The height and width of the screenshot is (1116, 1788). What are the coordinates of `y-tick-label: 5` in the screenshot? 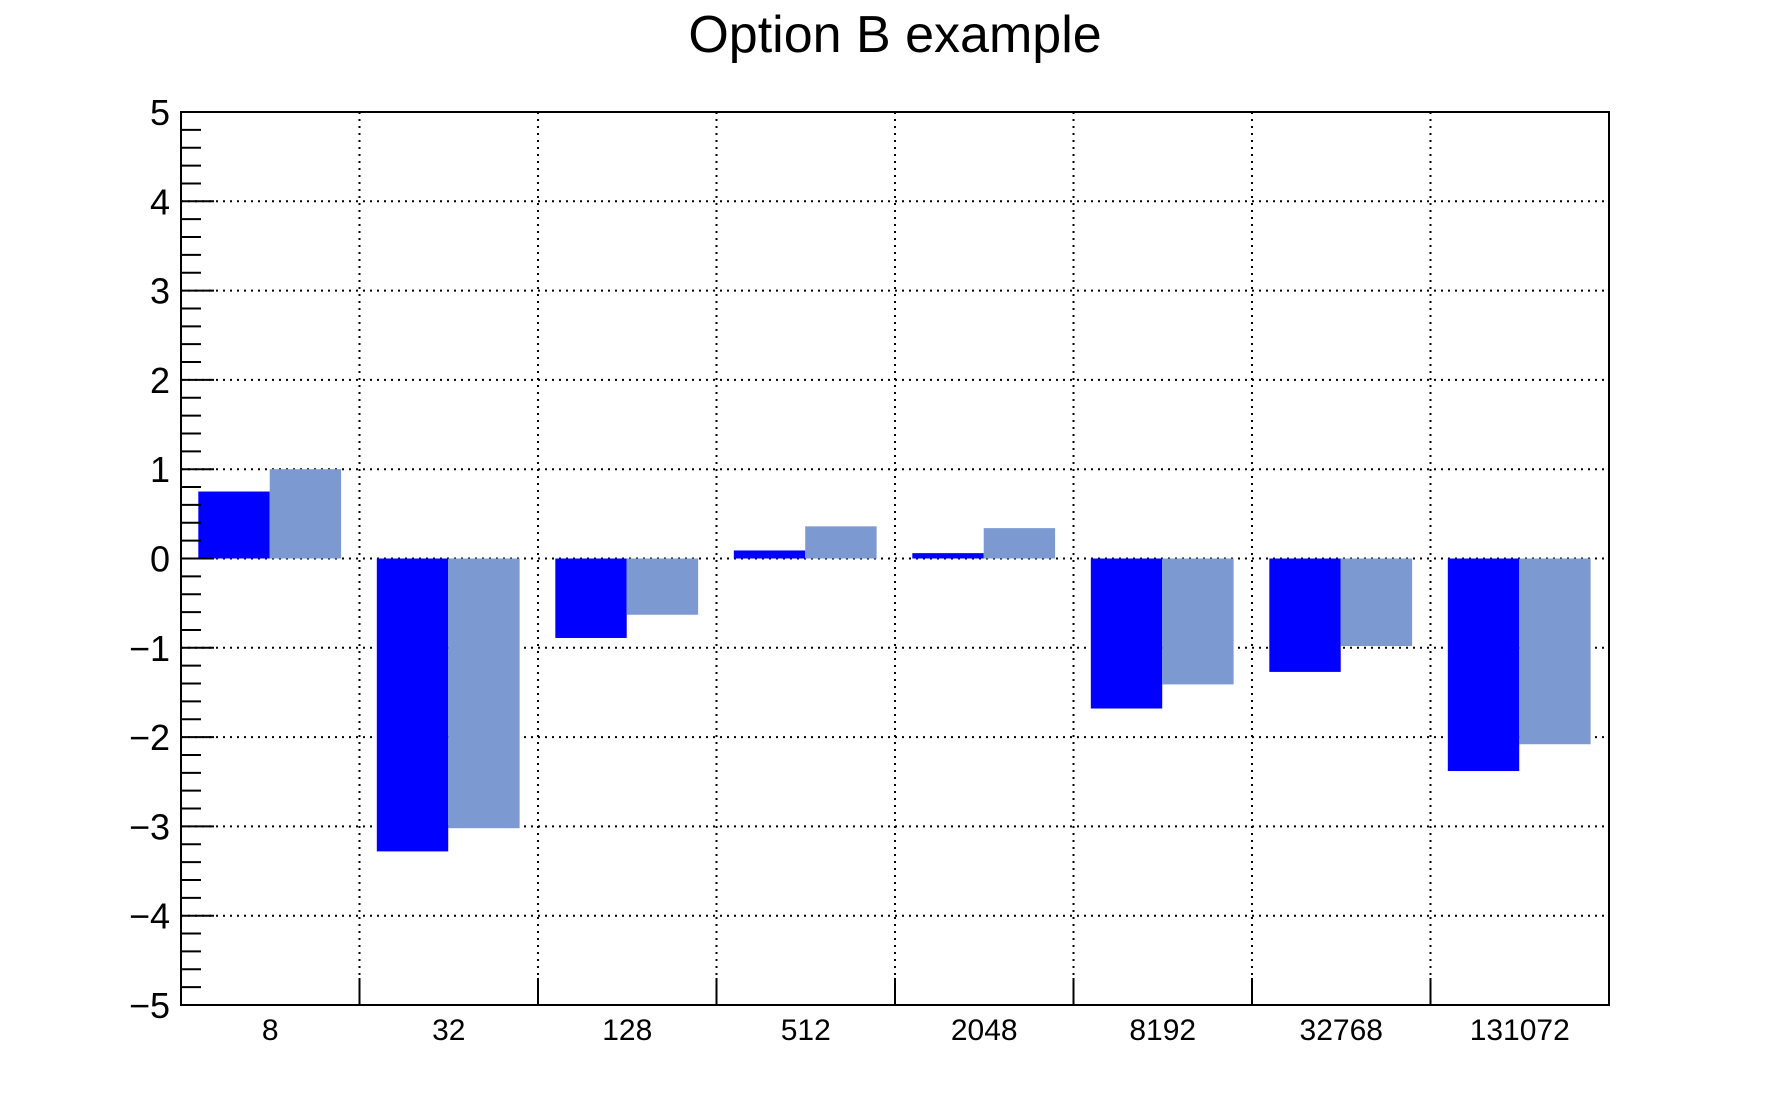 It's located at (160, 112).